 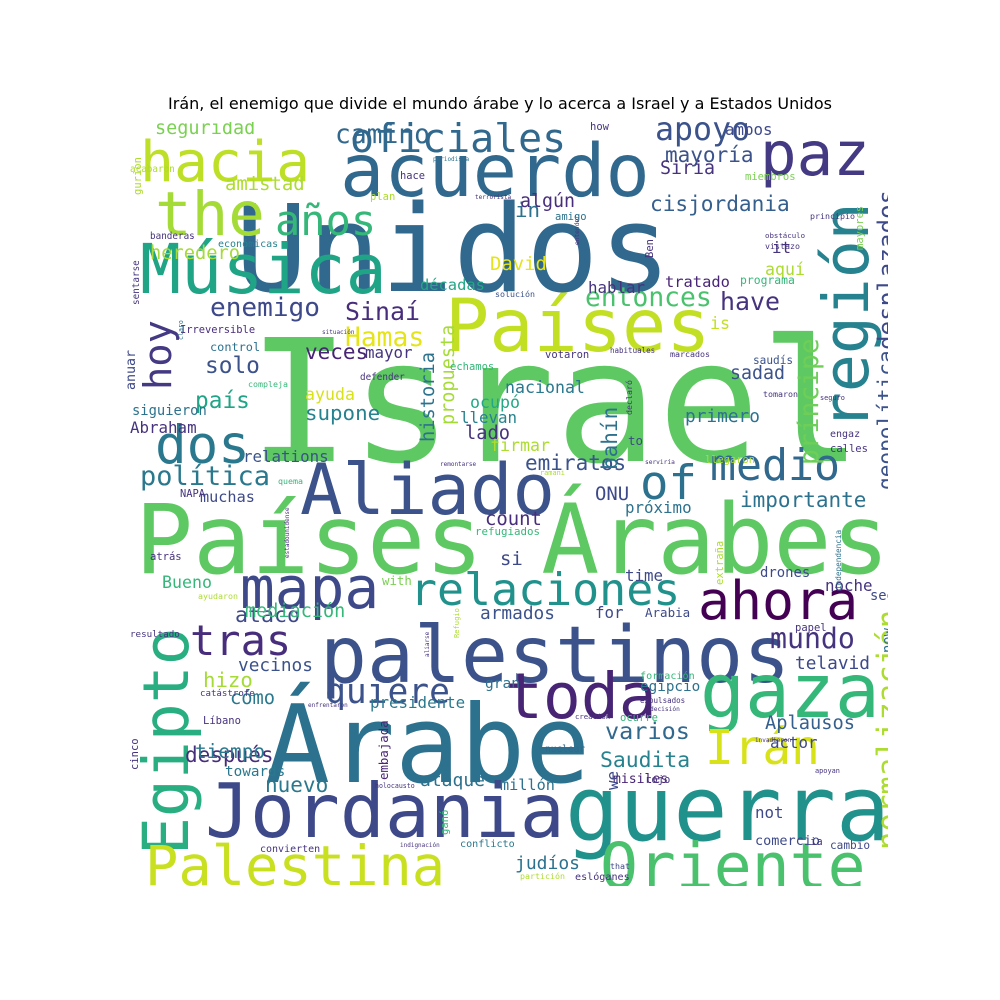 What do you see at coordinates (648, 298) in the screenshot?
I see `word-38: entonces` at bounding box center [648, 298].